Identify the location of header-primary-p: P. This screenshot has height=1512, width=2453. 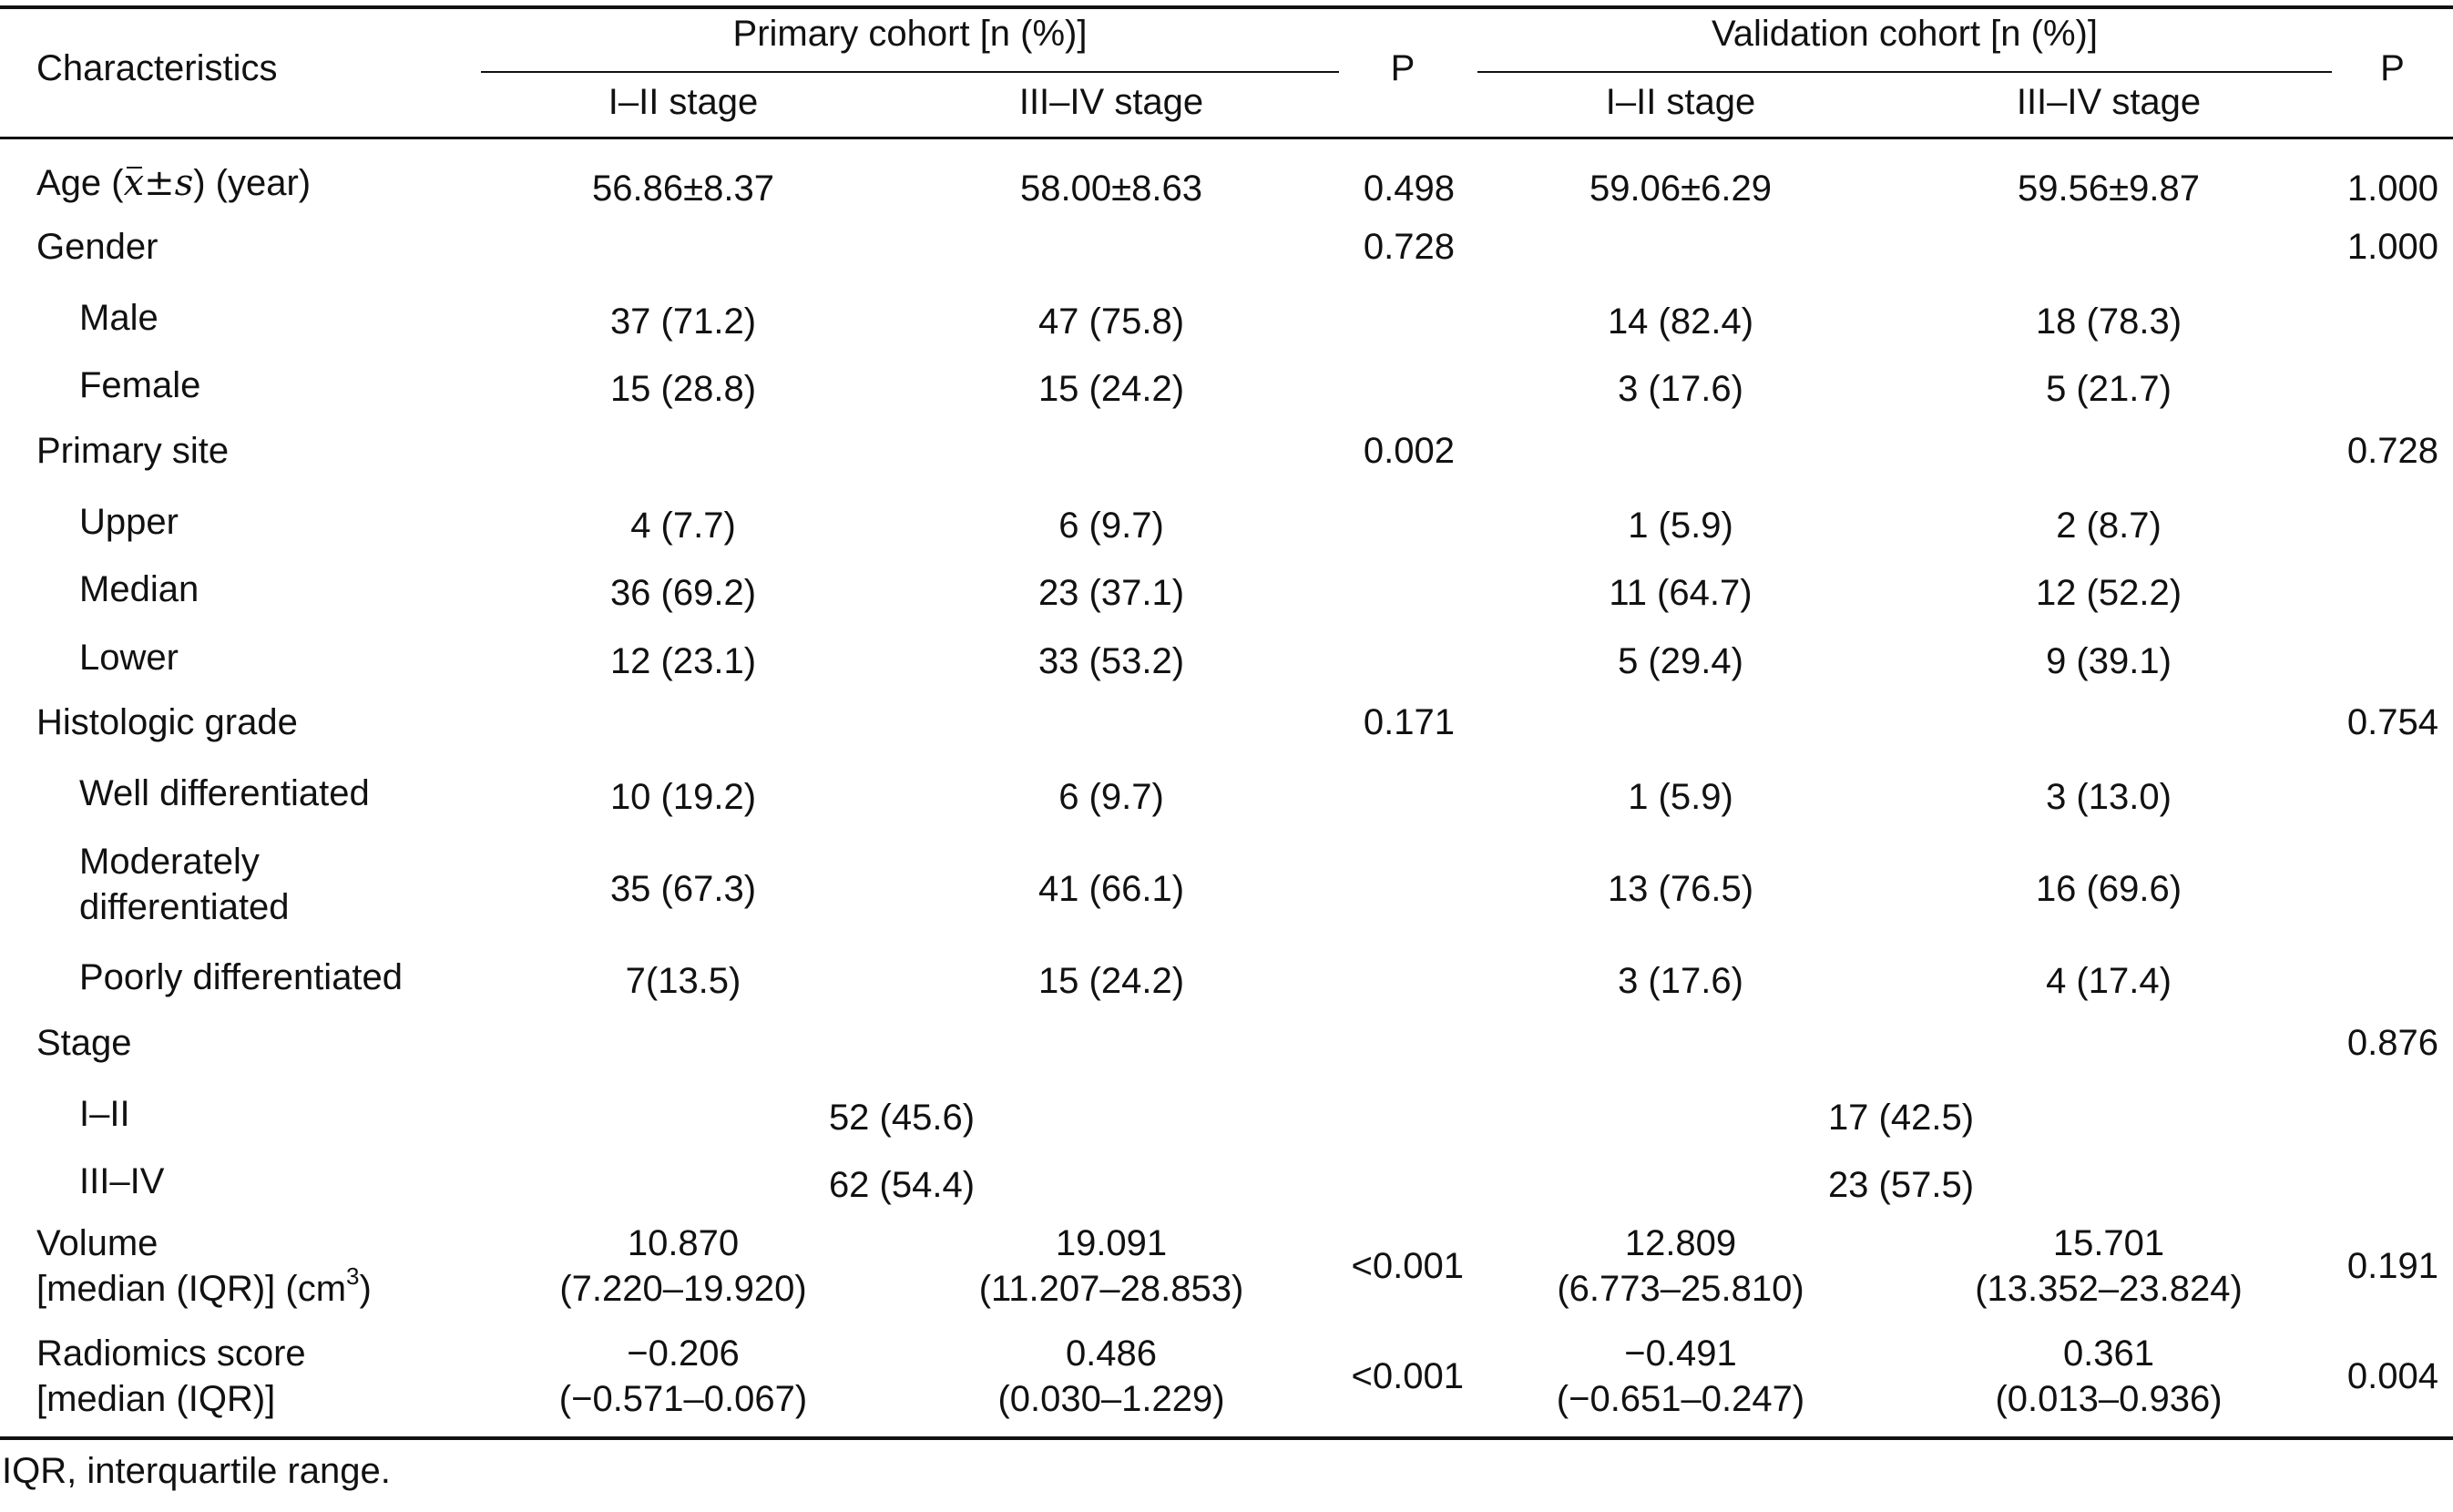
(1403, 68).